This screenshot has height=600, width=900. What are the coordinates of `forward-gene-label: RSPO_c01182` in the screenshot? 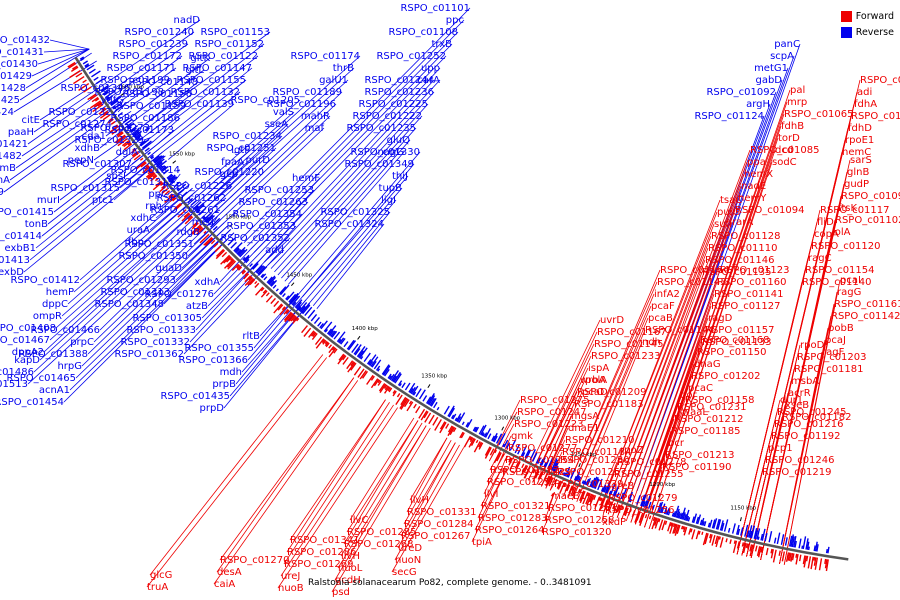 It's located at (817, 417).